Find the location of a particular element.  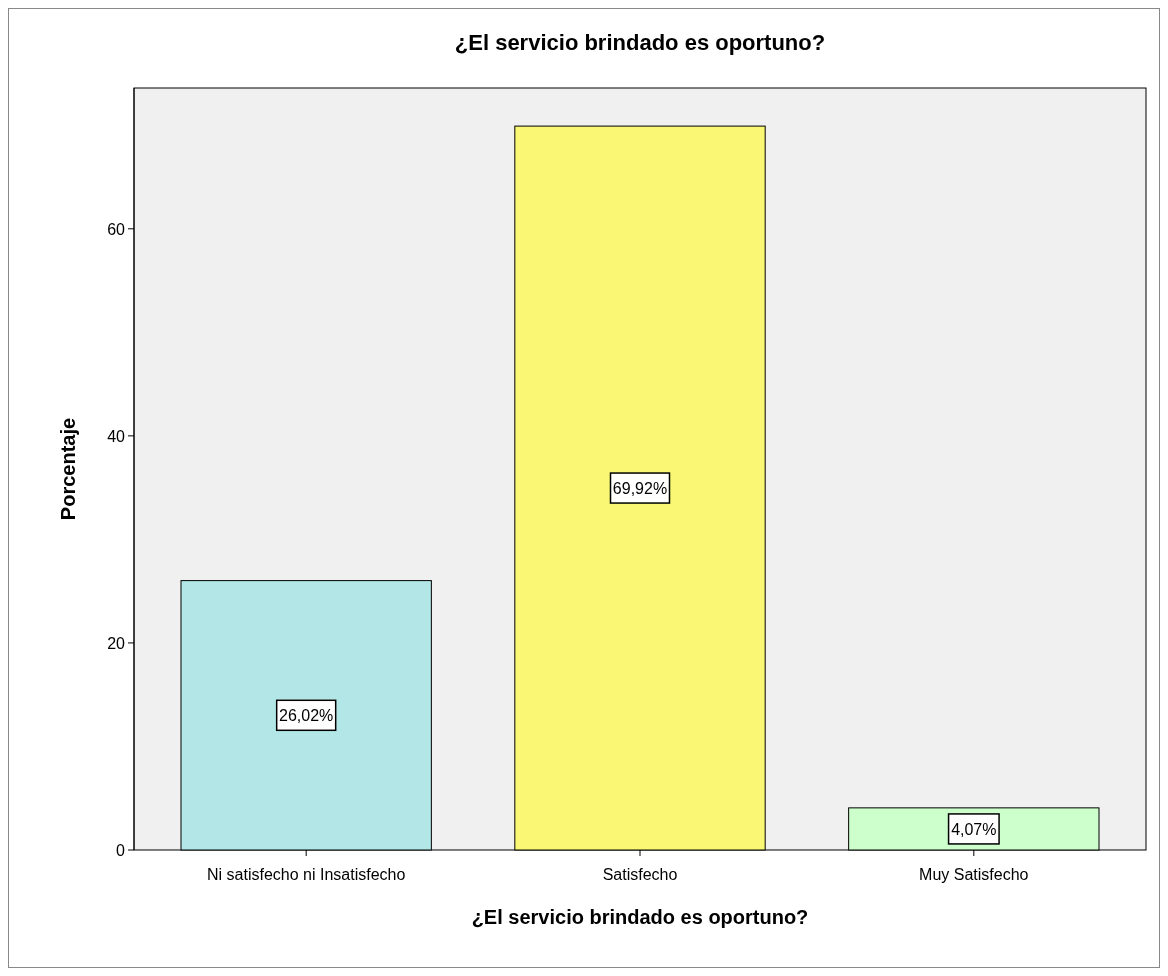

data-label: 4,07% is located at coordinates (974, 829).